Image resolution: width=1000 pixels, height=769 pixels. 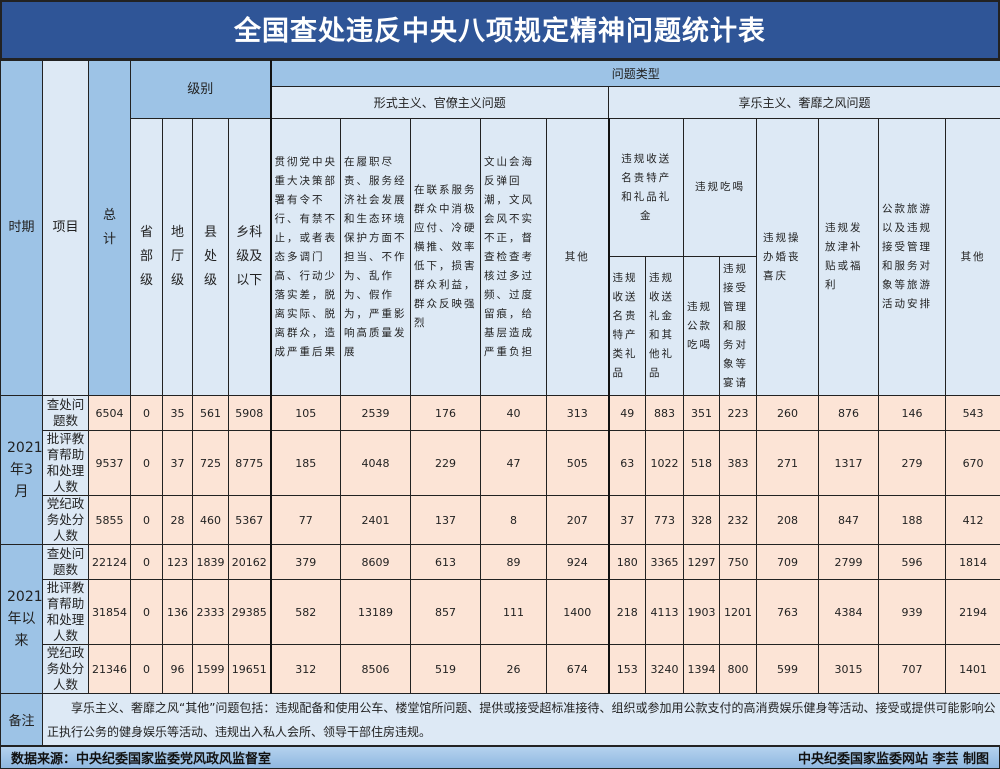 What do you see at coordinates (665, 413) in the screenshot?
I see `data-cell: 883` at bounding box center [665, 413].